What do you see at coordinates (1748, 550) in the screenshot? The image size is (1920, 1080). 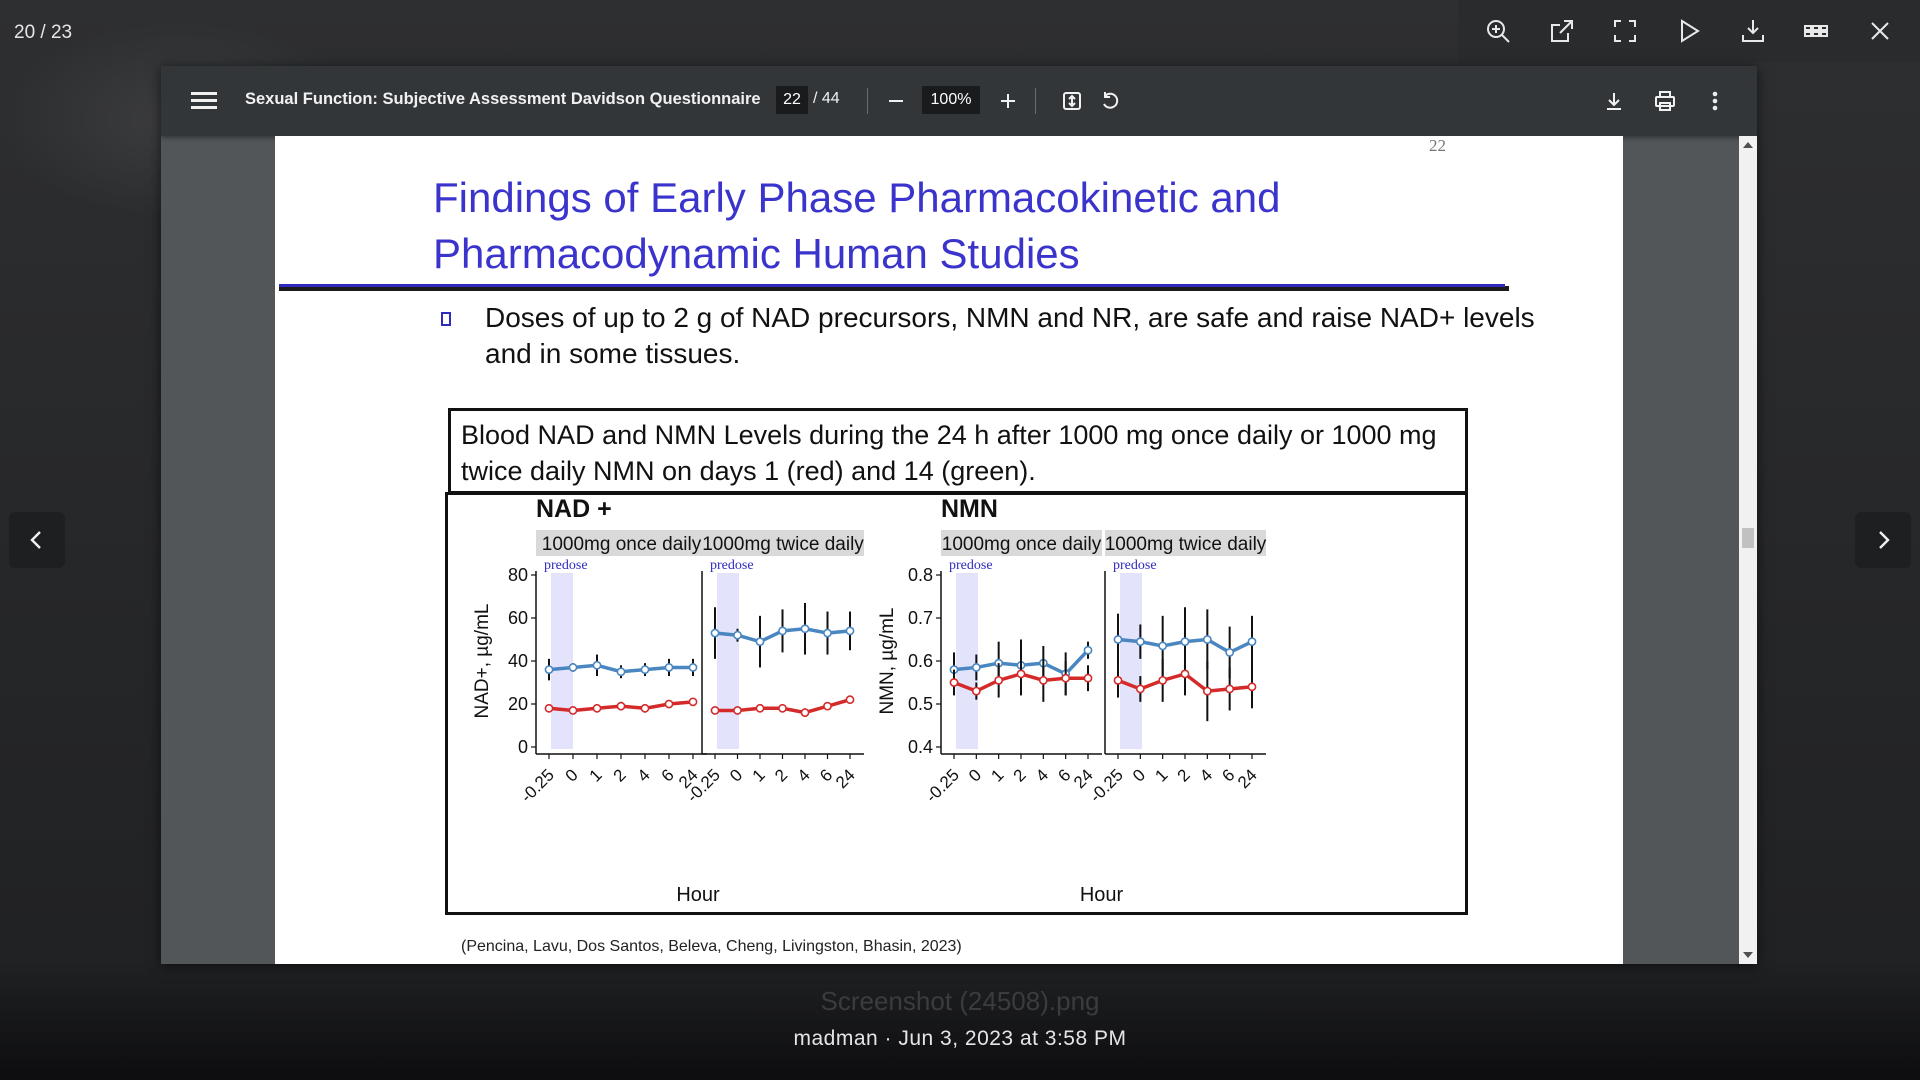 I see `vertical-scrollbar` at bounding box center [1748, 550].